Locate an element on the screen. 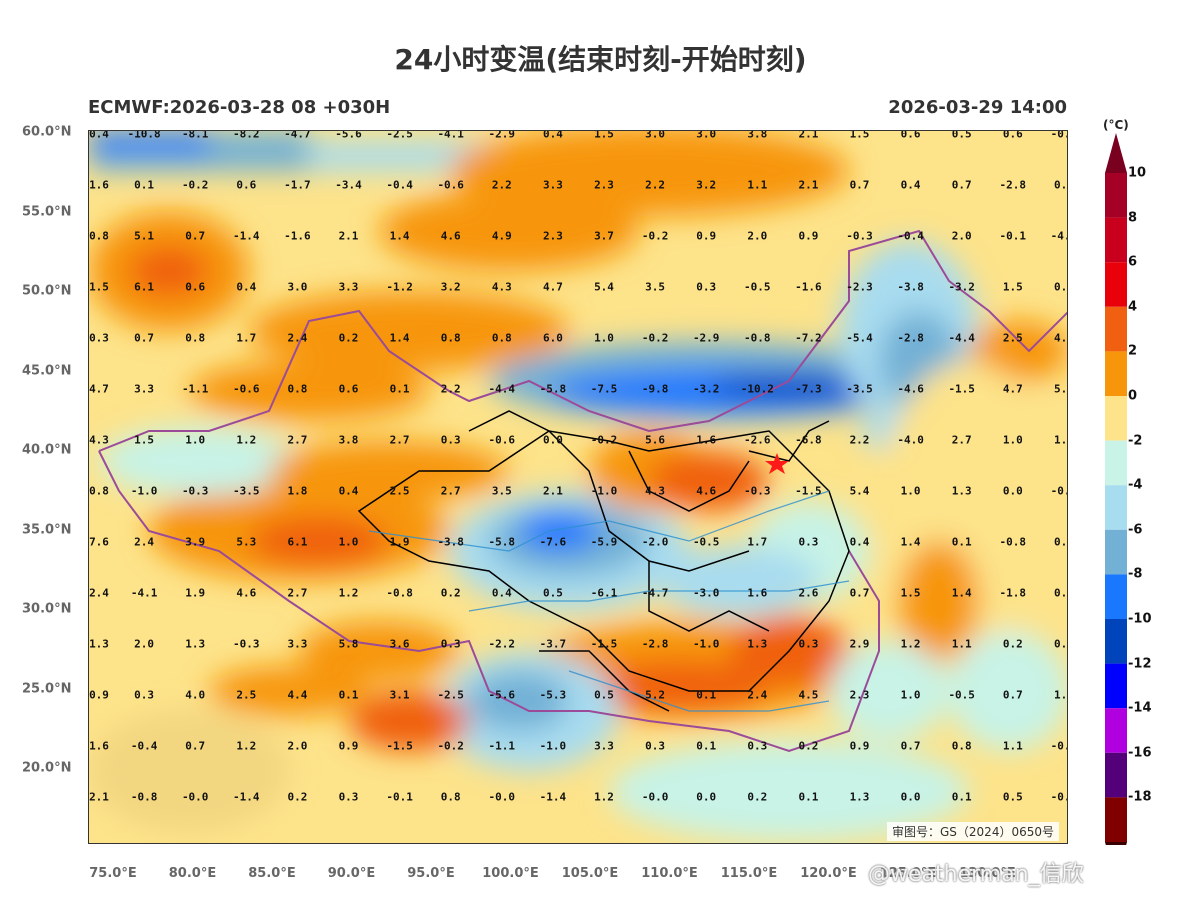 Image resolution: width=1201 pixels, height=900 pixels. grid-value: -1.4 is located at coordinates (246, 236).